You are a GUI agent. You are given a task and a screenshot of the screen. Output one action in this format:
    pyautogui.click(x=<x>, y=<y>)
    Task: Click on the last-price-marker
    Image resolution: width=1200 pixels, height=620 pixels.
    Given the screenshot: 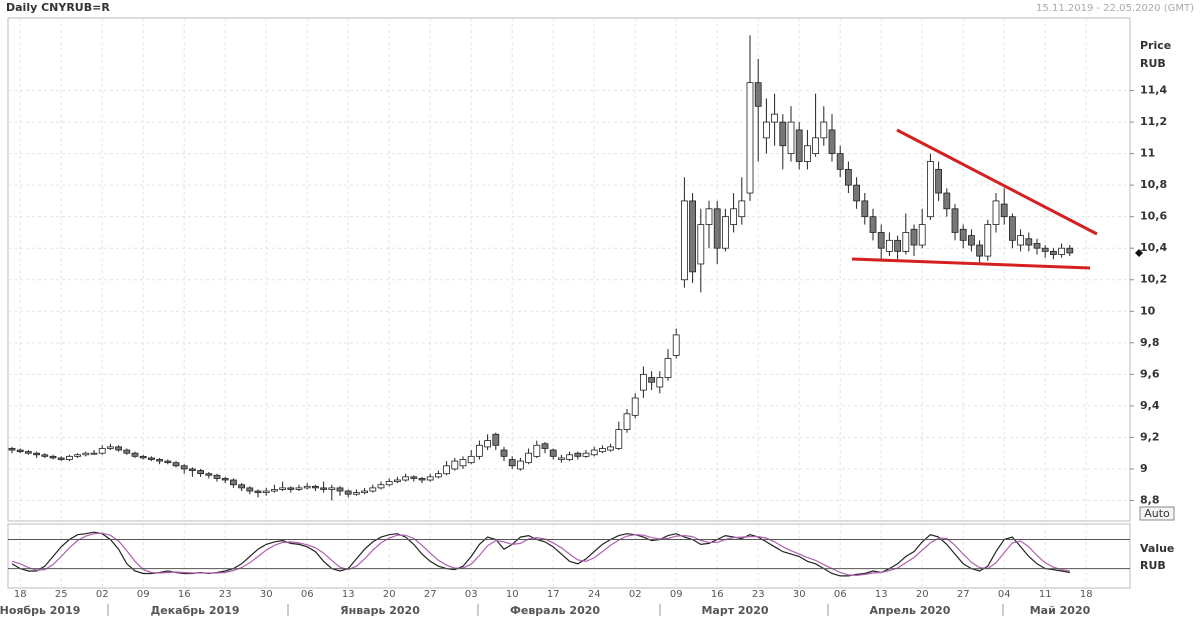 What is the action you would take?
    pyautogui.click(x=1139, y=252)
    